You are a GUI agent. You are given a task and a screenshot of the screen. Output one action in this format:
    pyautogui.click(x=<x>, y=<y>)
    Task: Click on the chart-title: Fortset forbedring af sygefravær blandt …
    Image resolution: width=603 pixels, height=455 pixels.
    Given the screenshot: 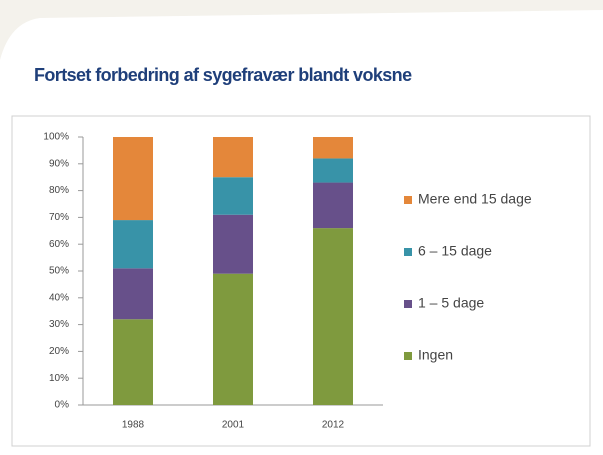 What is the action you would take?
    pyautogui.click(x=223, y=75)
    